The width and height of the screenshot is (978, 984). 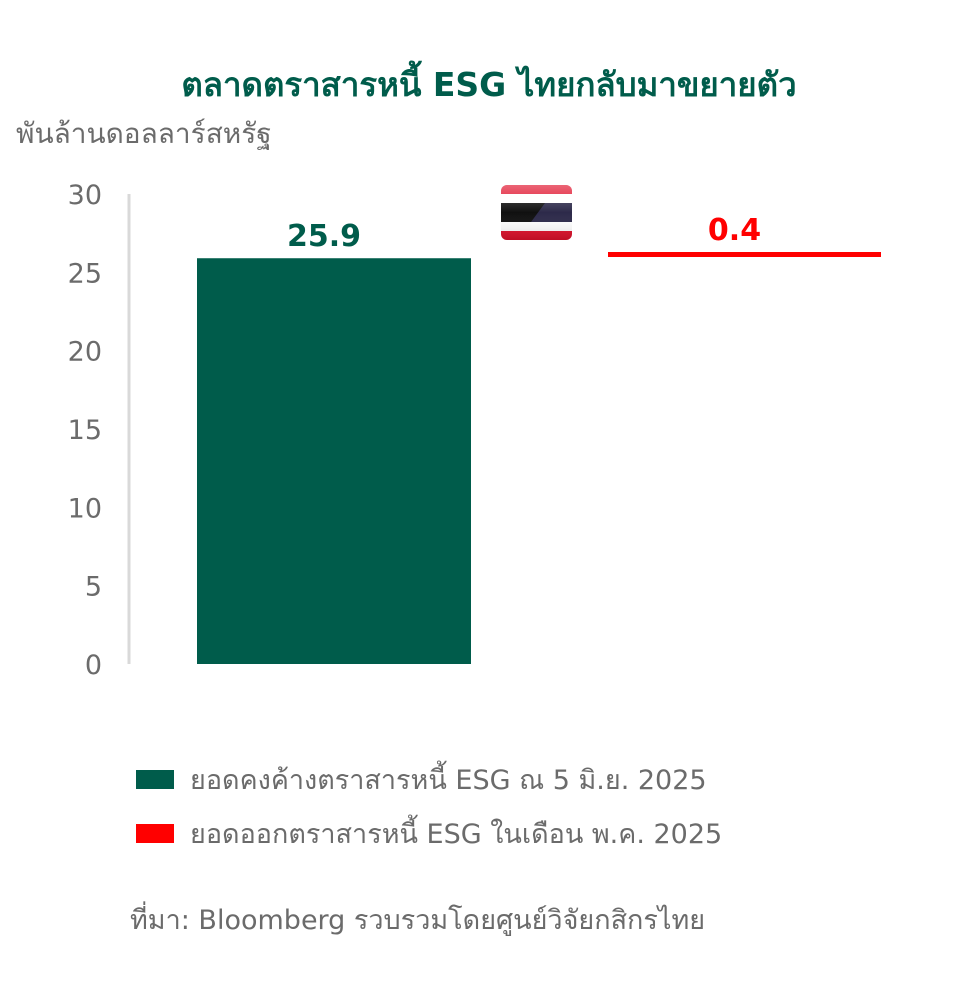 I want to click on y-tick-label: 30, so click(x=85, y=195).